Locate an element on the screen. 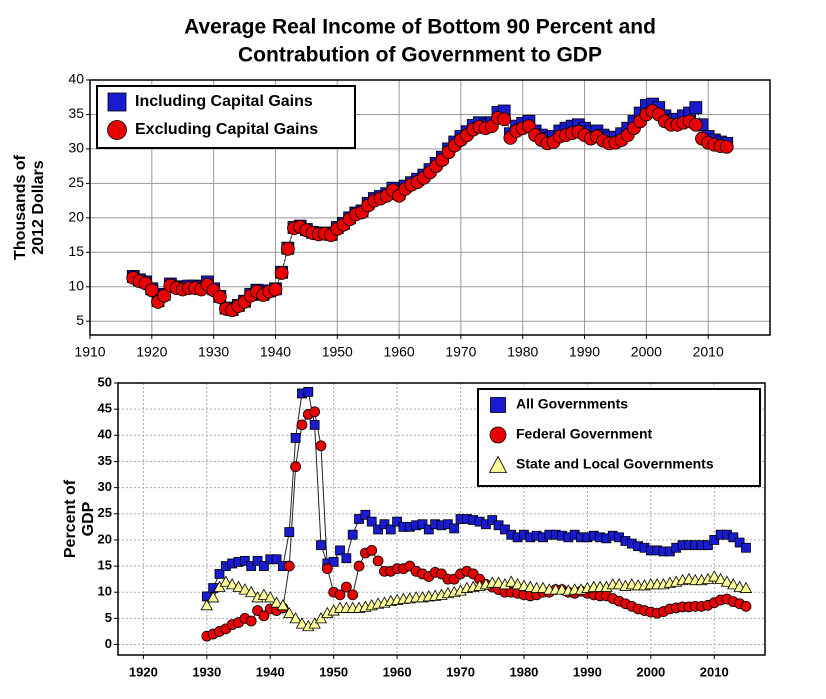 This screenshot has height=699, width=826. y-tick-label: 20 is located at coordinates (105, 538).